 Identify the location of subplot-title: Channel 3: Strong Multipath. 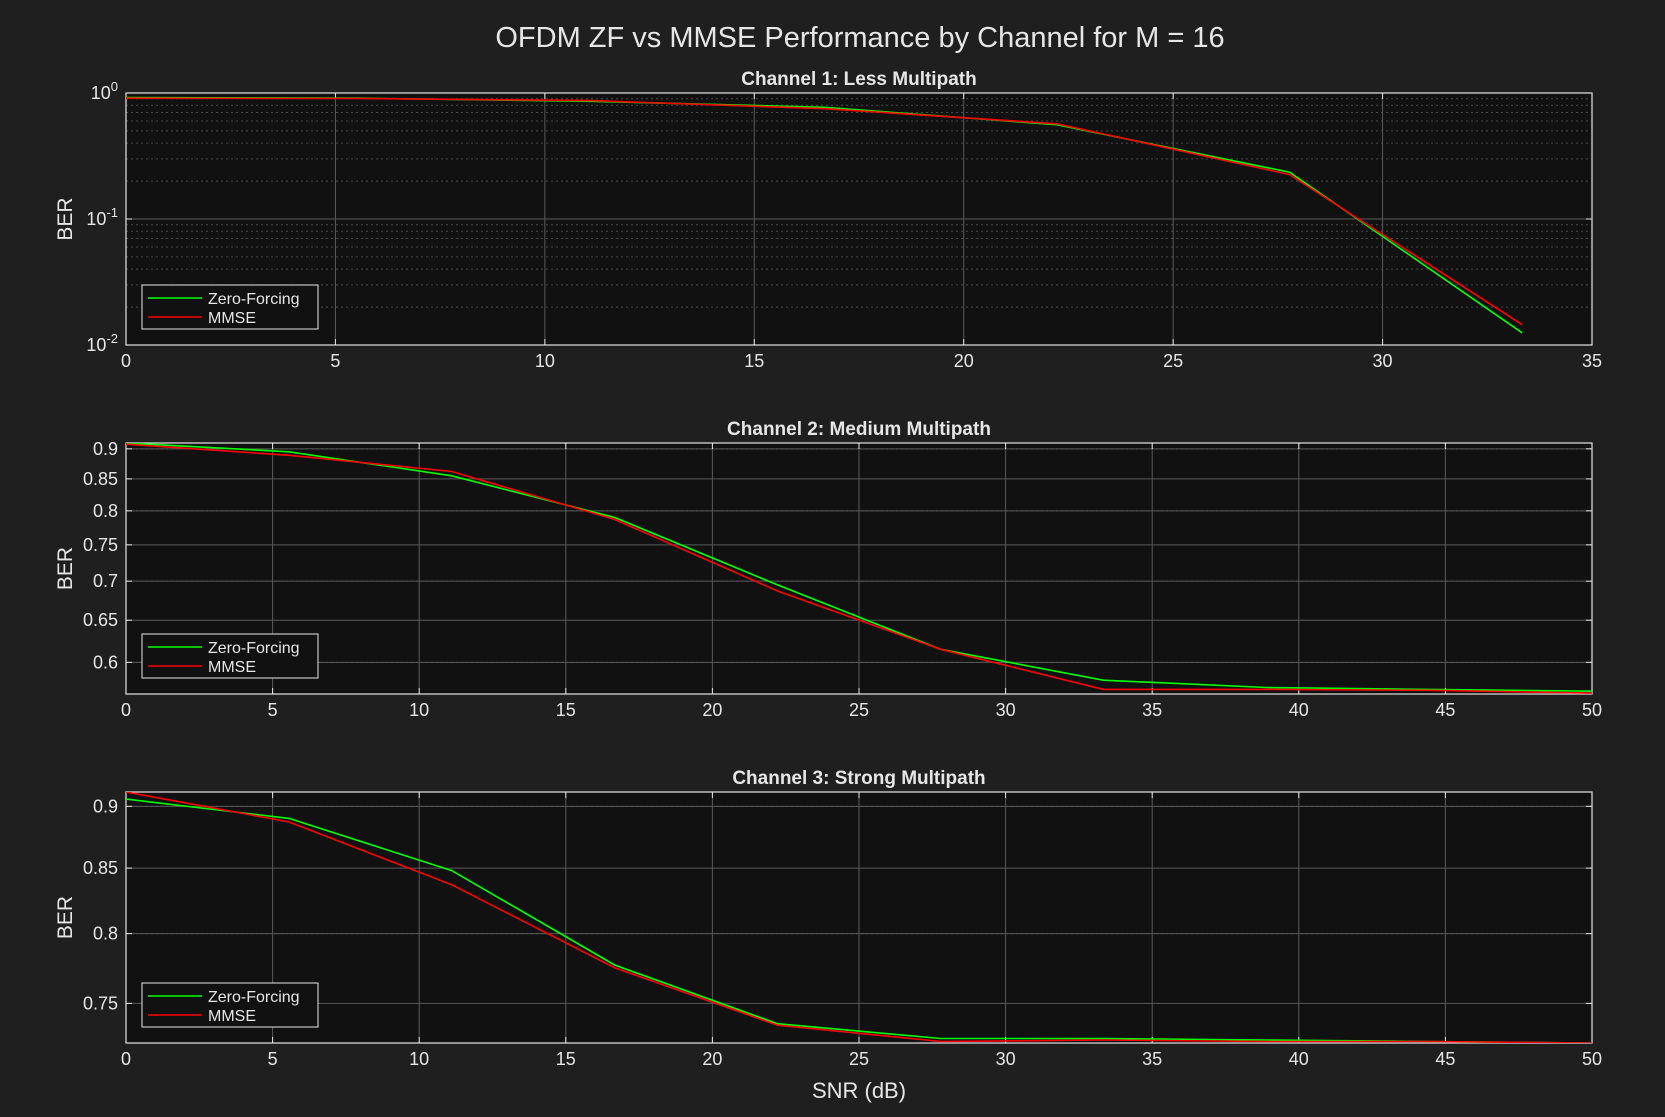
(858, 778).